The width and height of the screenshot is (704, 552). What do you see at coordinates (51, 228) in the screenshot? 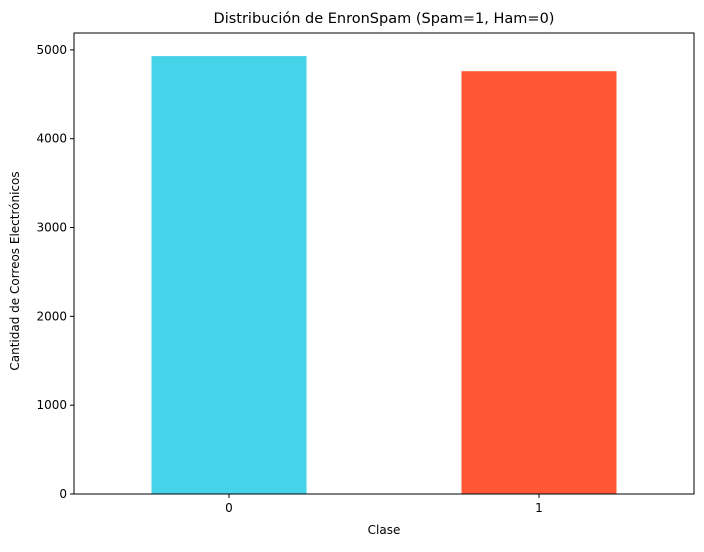
I see `y-tick-label-3000: 3000` at bounding box center [51, 228].